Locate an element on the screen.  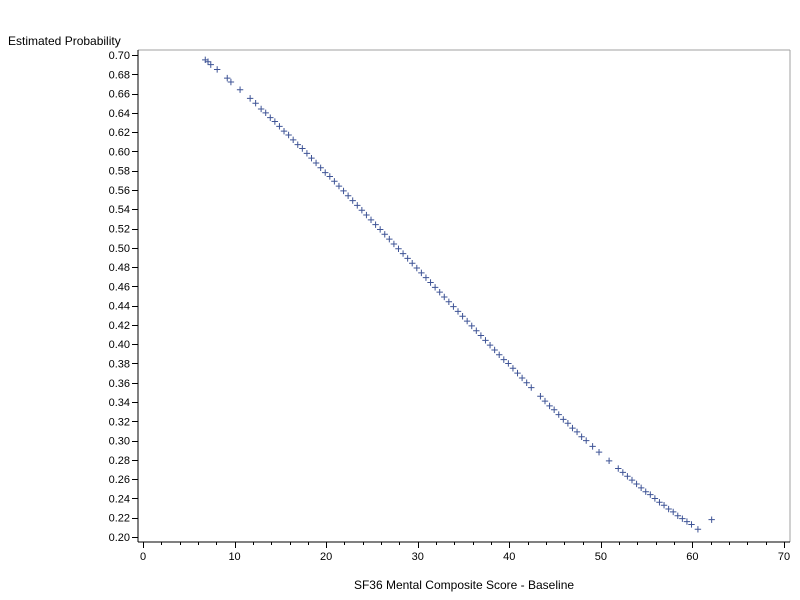
y-tick-label: 0.48 is located at coordinates (119, 268).